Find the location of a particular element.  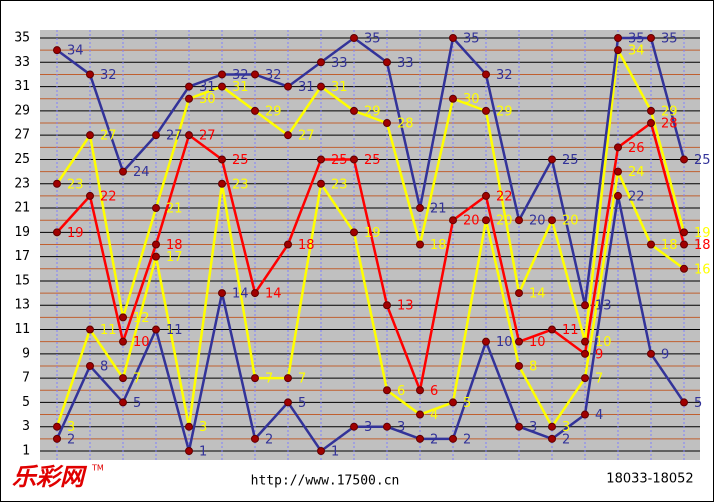

data-label: 8 is located at coordinates (533, 366).